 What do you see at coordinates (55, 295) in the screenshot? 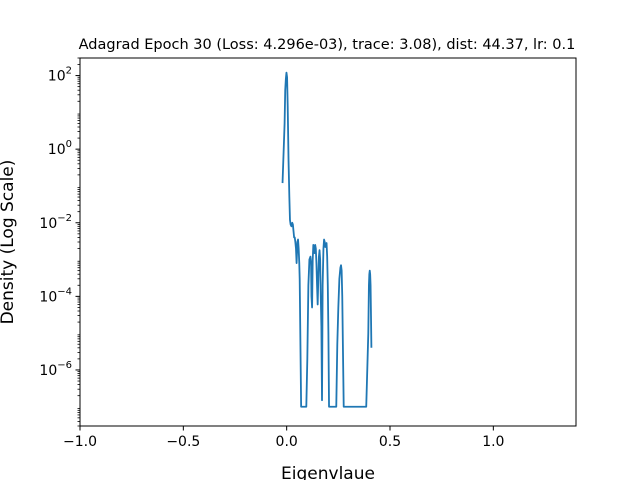
I see `y-tick-label: 10⁻⁴` at bounding box center [55, 295].